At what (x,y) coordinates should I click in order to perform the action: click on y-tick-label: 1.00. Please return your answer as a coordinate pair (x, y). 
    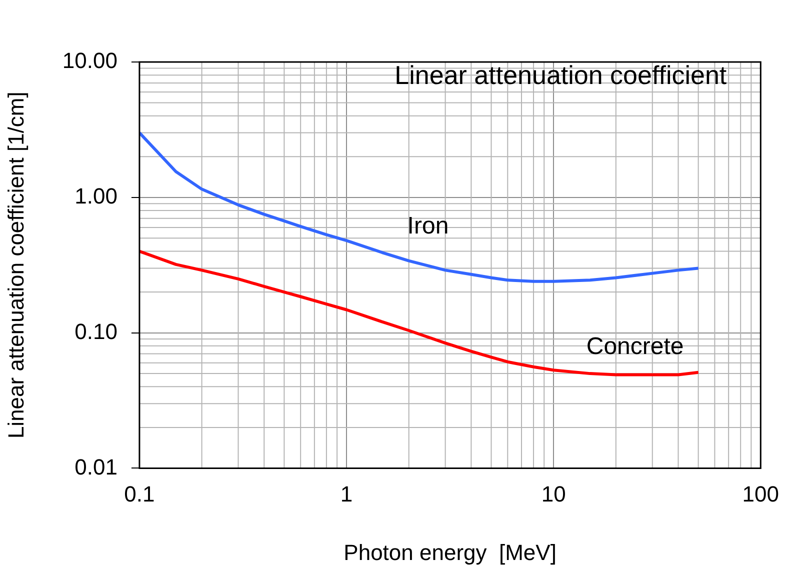
    Looking at the image, I should click on (96, 195).